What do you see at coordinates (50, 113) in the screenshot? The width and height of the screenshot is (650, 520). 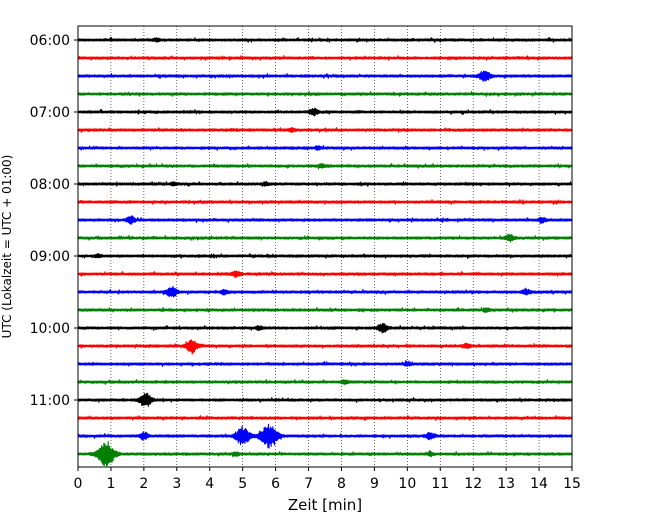 I see `y-tick-label: 07:00` at bounding box center [50, 113].